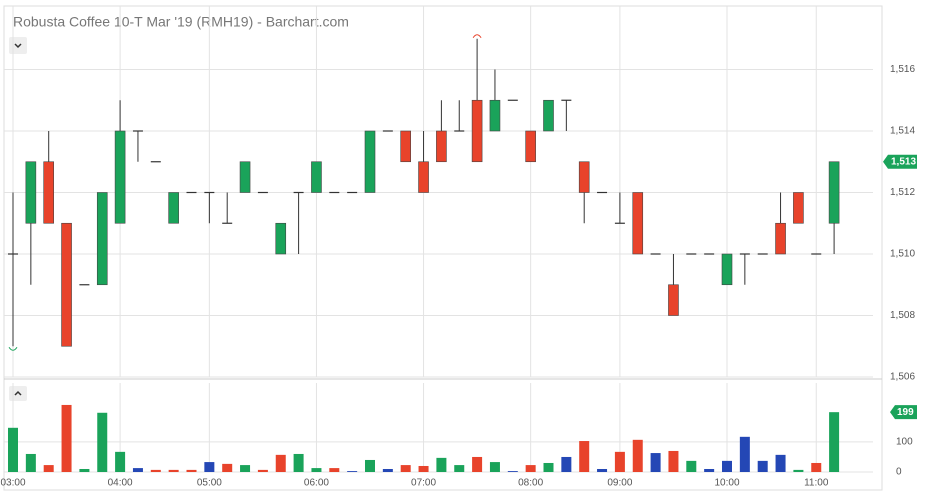 The width and height of the screenshot is (941, 491). I want to click on x-tick-label: 08:00, so click(530, 483).